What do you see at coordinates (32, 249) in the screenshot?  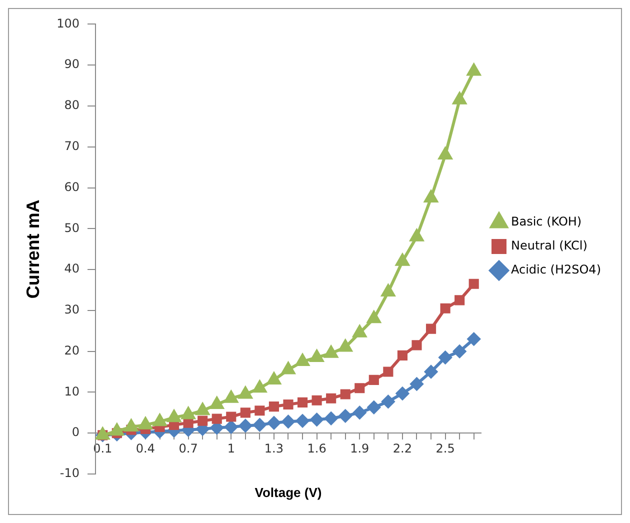 I see `y-axis-title: Current mA` at bounding box center [32, 249].